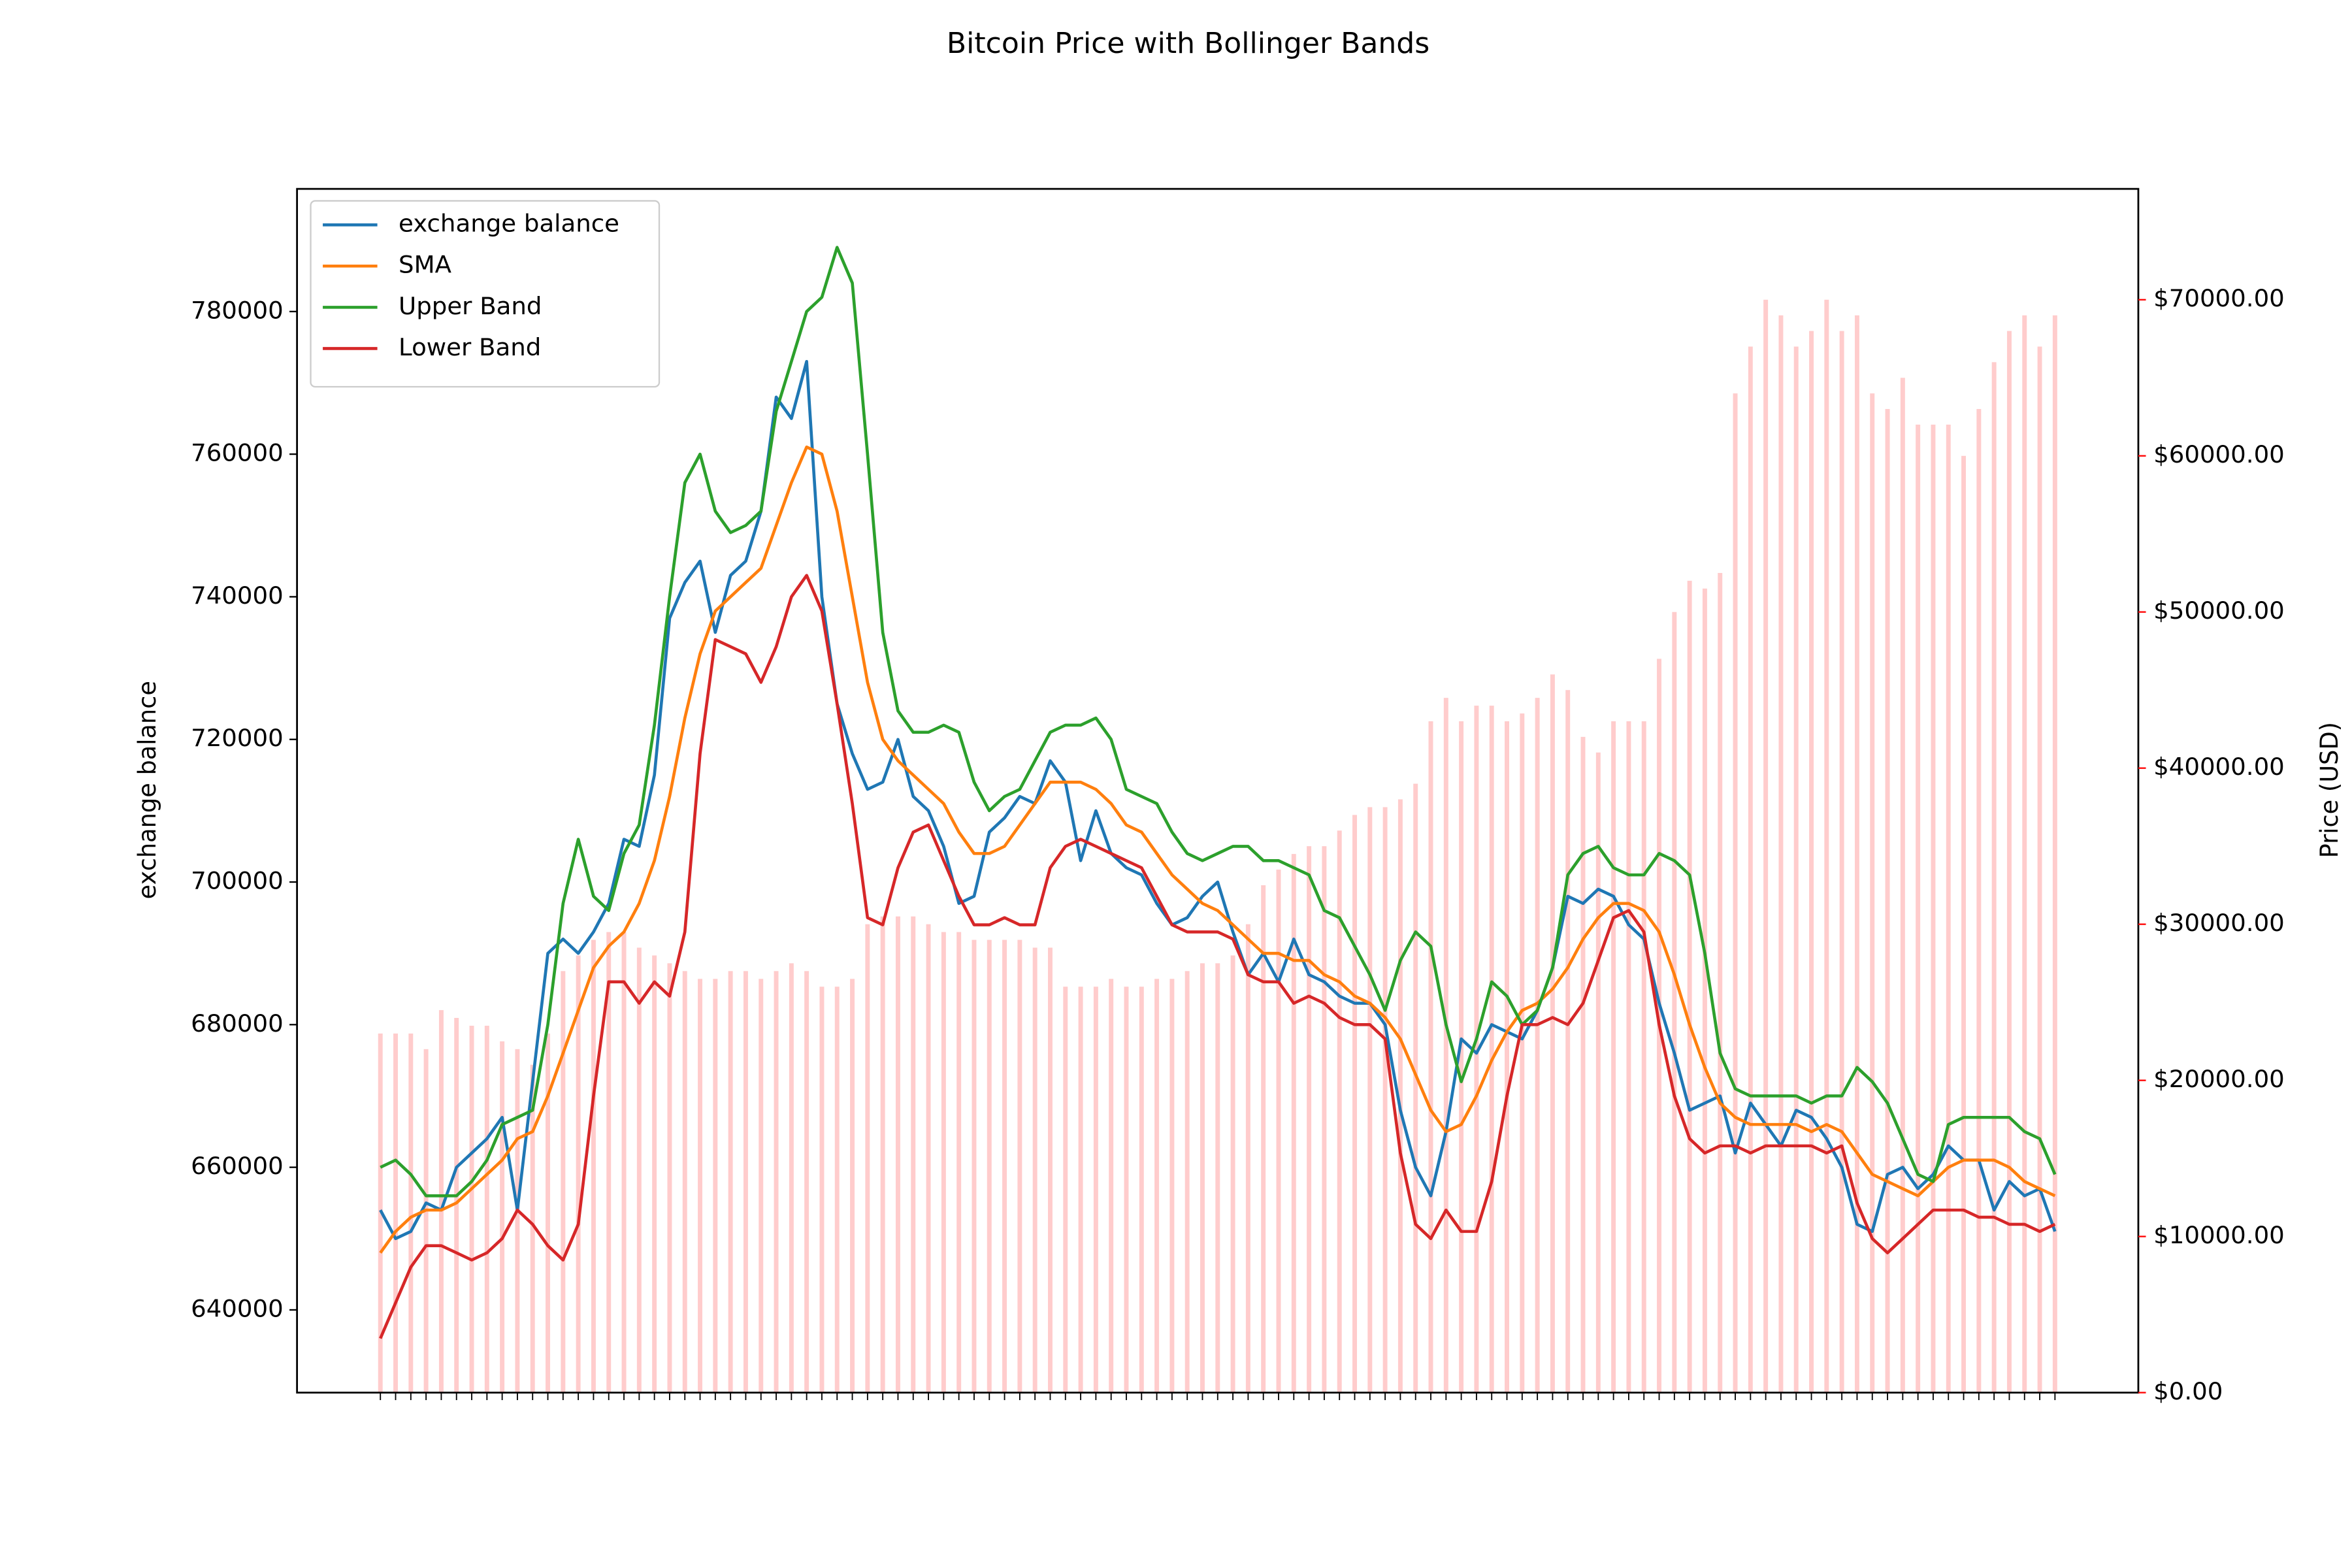 The height and width of the screenshot is (1568, 2352). I want to click on y-axis-label: exchange balance, so click(147, 790).